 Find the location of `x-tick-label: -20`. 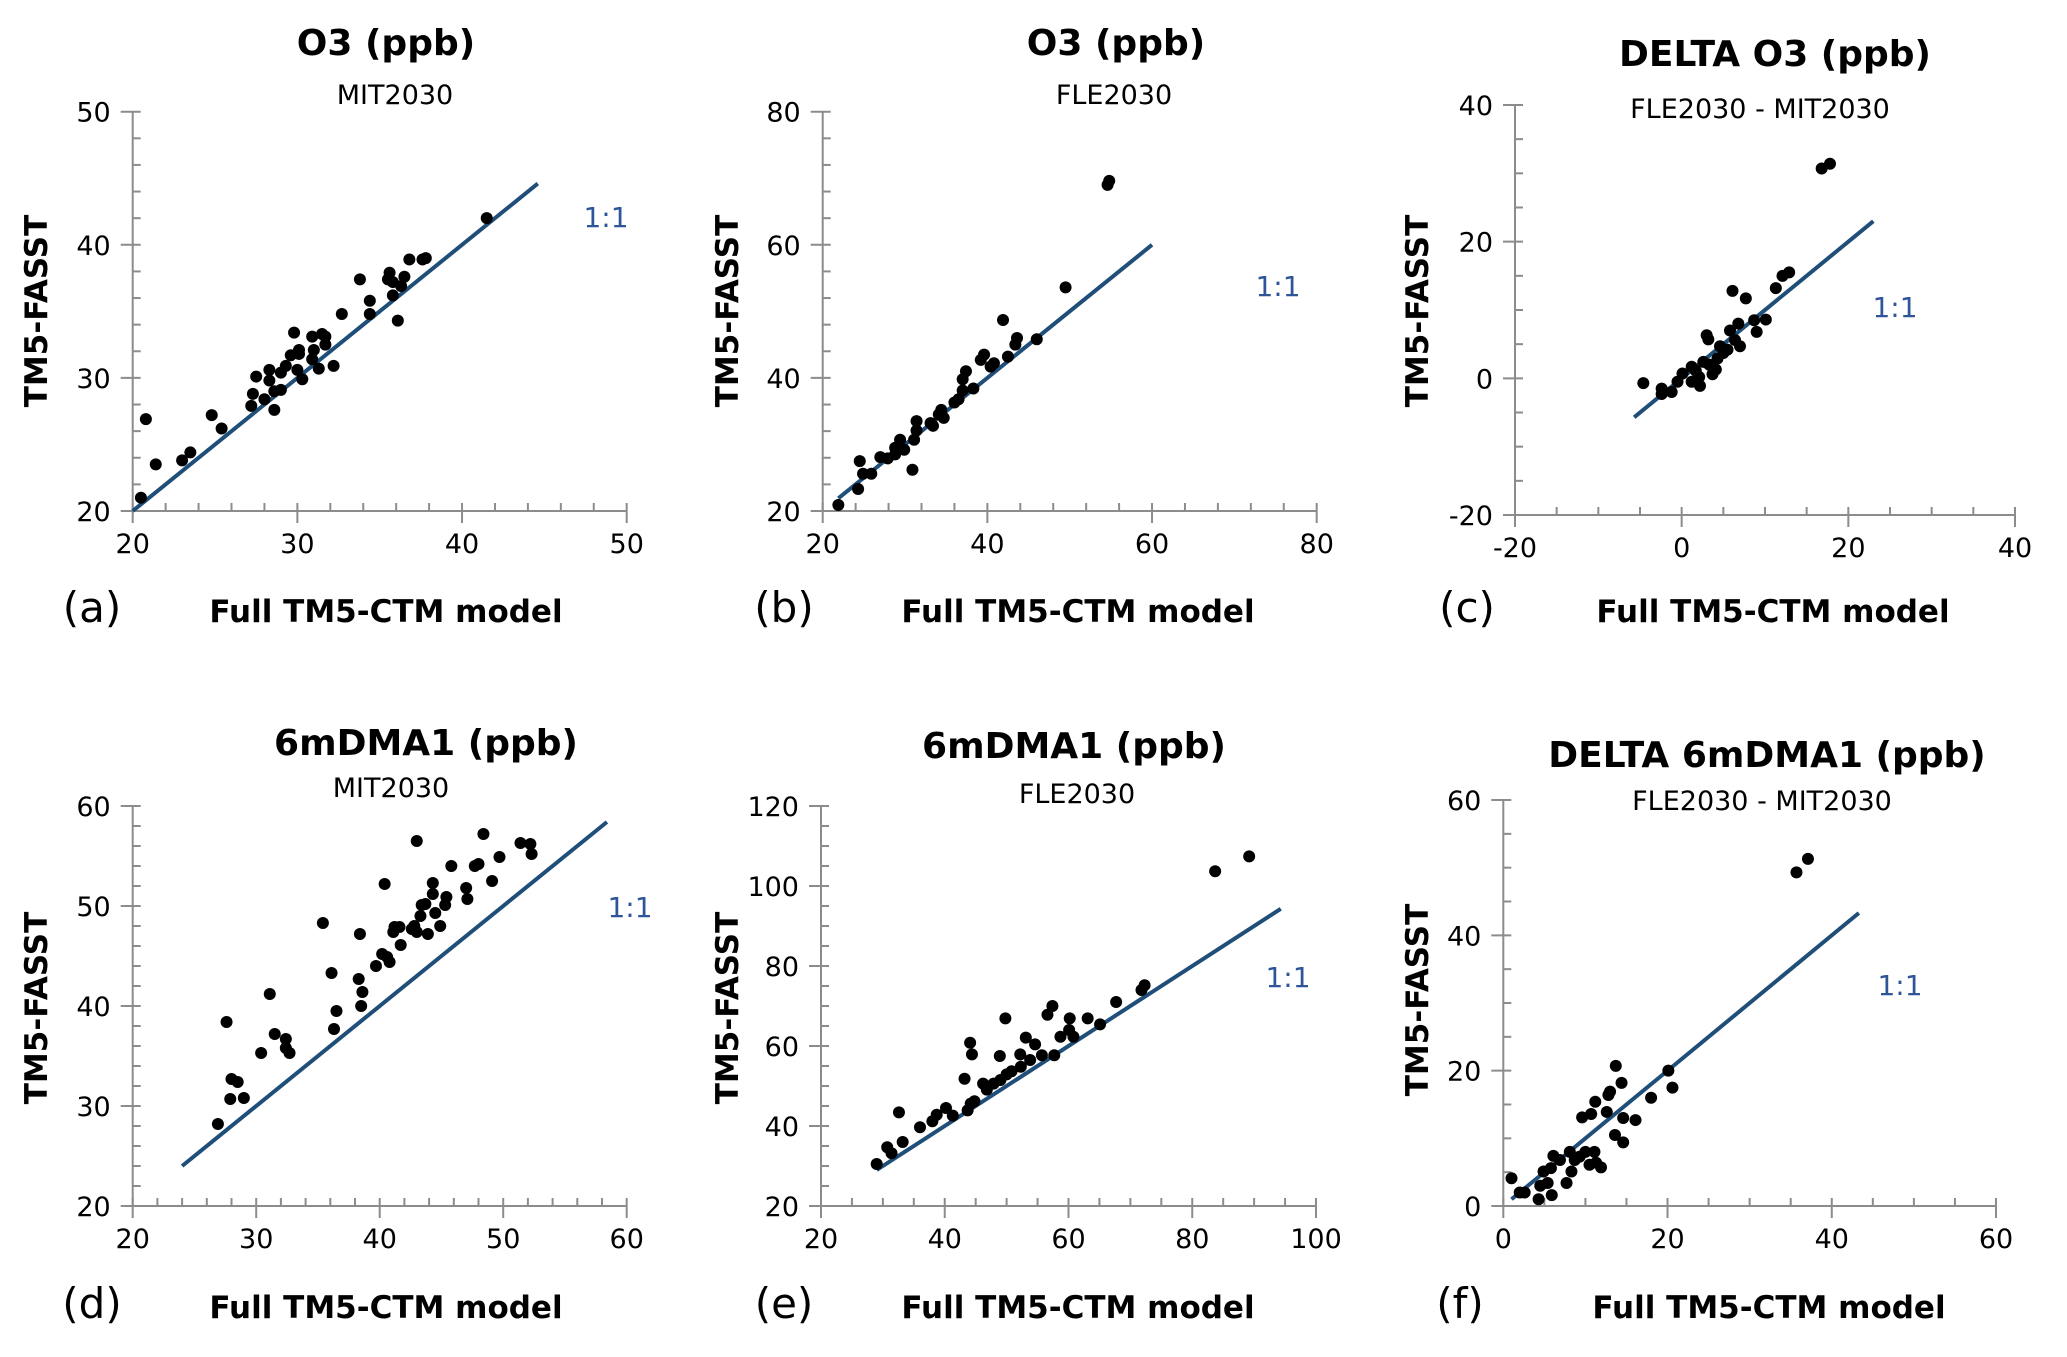

x-tick-label: -20 is located at coordinates (1515, 548).